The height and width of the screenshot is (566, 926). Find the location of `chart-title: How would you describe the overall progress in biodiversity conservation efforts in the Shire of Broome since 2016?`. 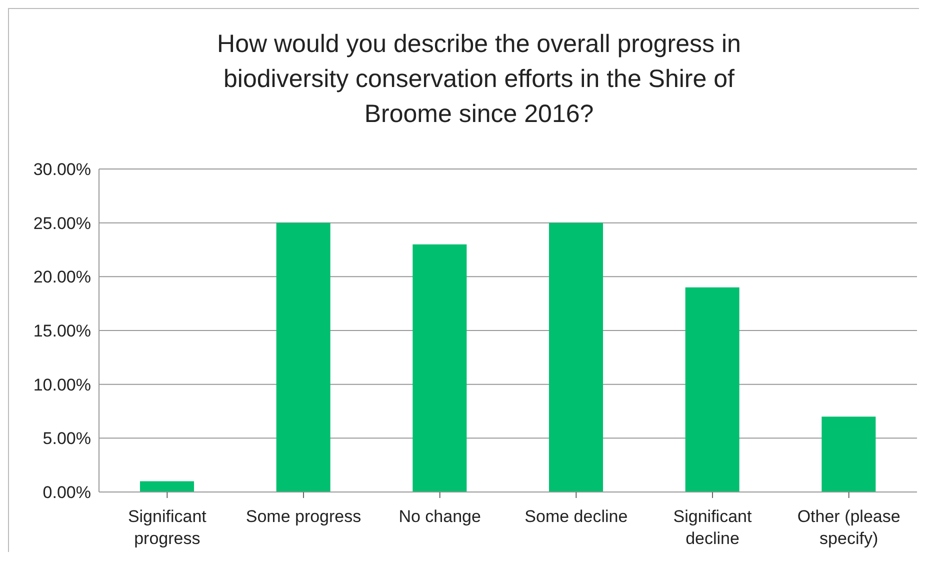

chart-title: How would you describe the overall progress in biodiversity conservation efforts in the Shire of Broome since 2016? is located at coordinates (479, 79).